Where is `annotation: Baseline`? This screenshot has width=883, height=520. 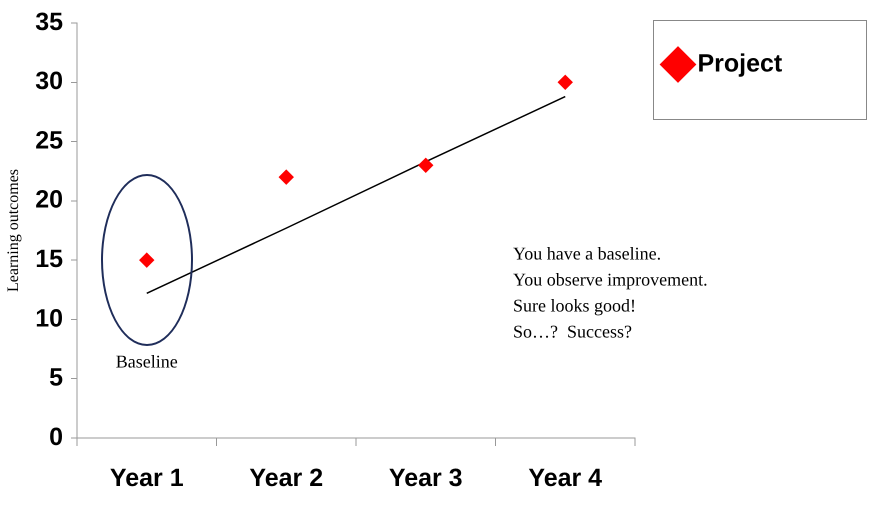
annotation: Baseline is located at coordinates (147, 362).